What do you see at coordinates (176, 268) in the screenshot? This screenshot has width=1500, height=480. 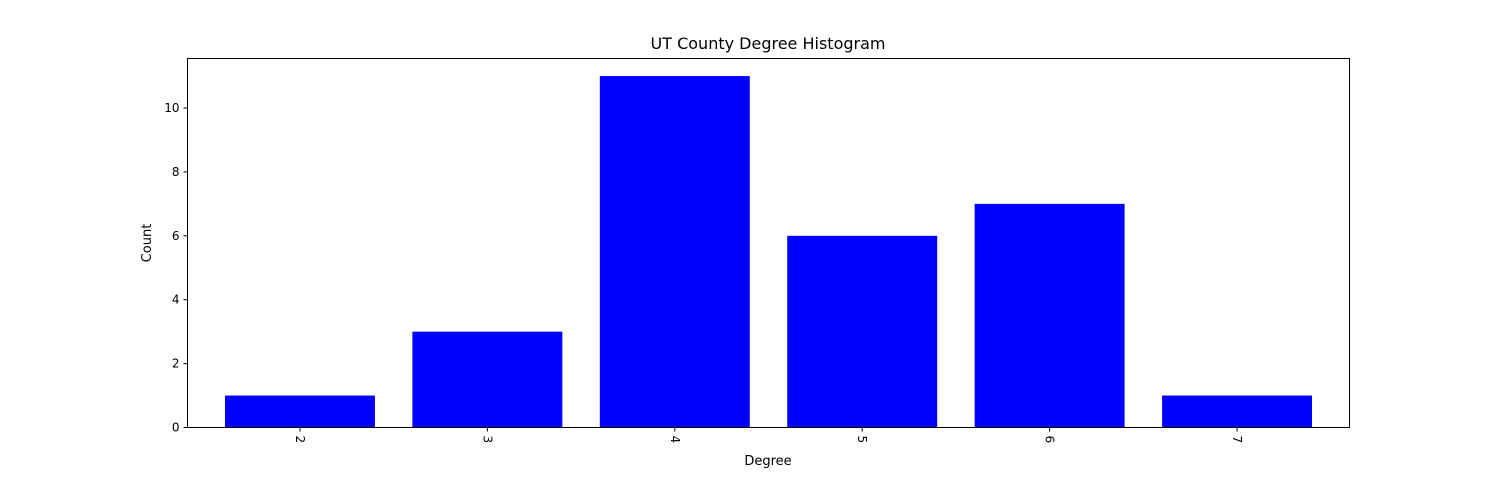 I see `y-axis-ticks: 0 2 4 6 8 10` at bounding box center [176, 268].